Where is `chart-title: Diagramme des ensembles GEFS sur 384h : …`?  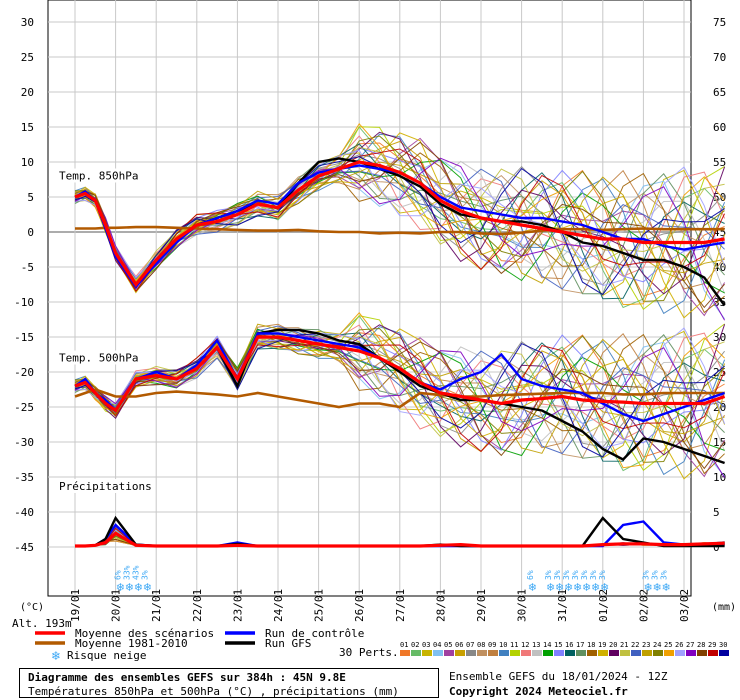 chart-title: Diagramme des ensembles GEFS sur 384h : … is located at coordinates (187, 677).